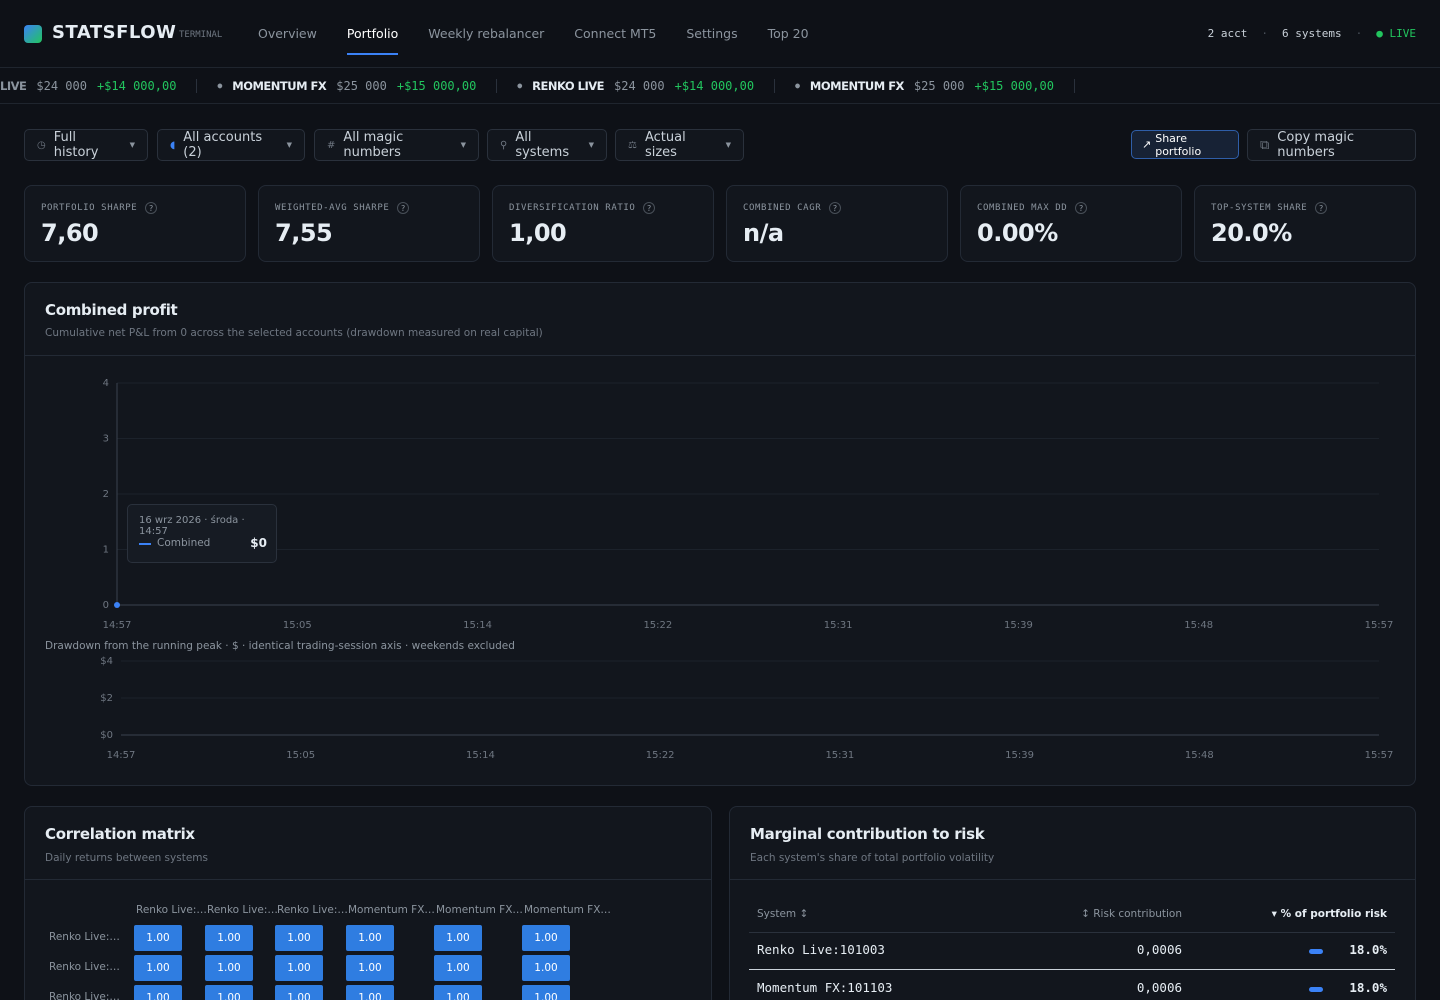  What do you see at coordinates (304, 233) in the screenshot?
I see `kpi-value: 7,55` at bounding box center [304, 233].